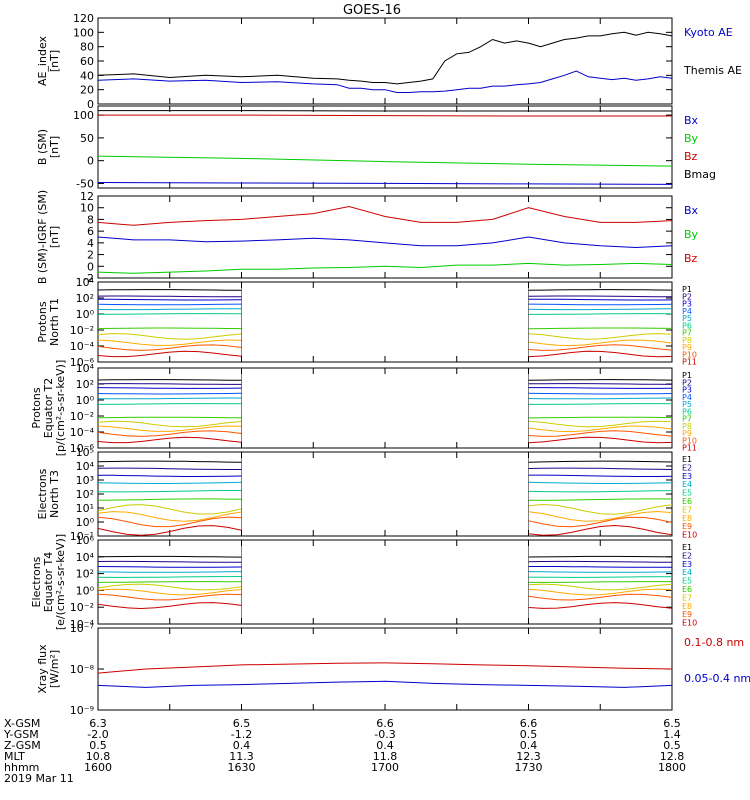  I want to click on series-1-Themis AE, so click(385, 58).